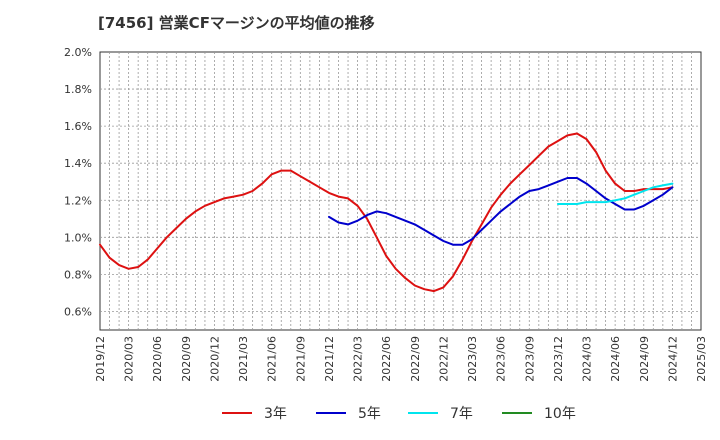 Image resolution: width=720 pixels, height=440 pixels. I want to click on y-tick-label: 1.8%, so click(78, 89).